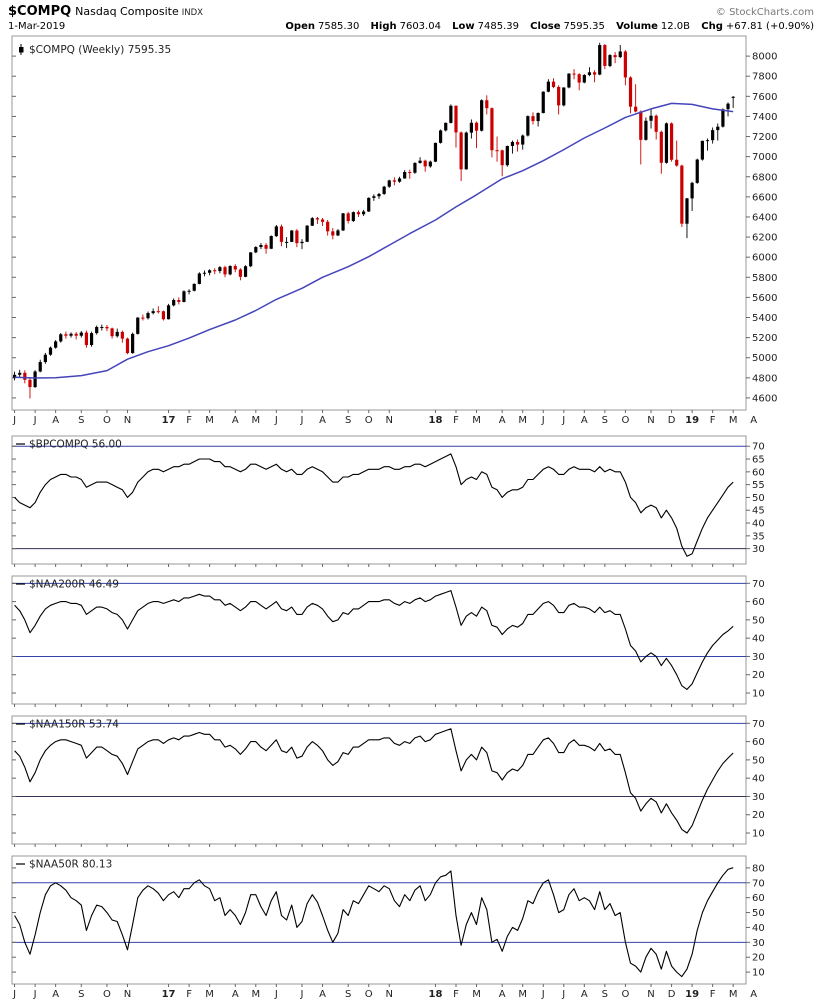 The height and width of the screenshot is (1000, 820). What do you see at coordinates (637, 26) in the screenshot?
I see `quote-volume-label: Volume` at bounding box center [637, 26].